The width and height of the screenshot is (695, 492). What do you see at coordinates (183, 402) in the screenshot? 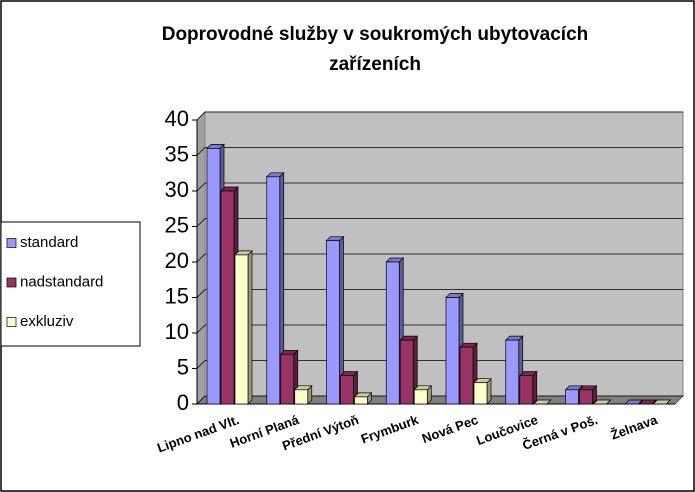
I see `y-tick-label: 0` at bounding box center [183, 402].